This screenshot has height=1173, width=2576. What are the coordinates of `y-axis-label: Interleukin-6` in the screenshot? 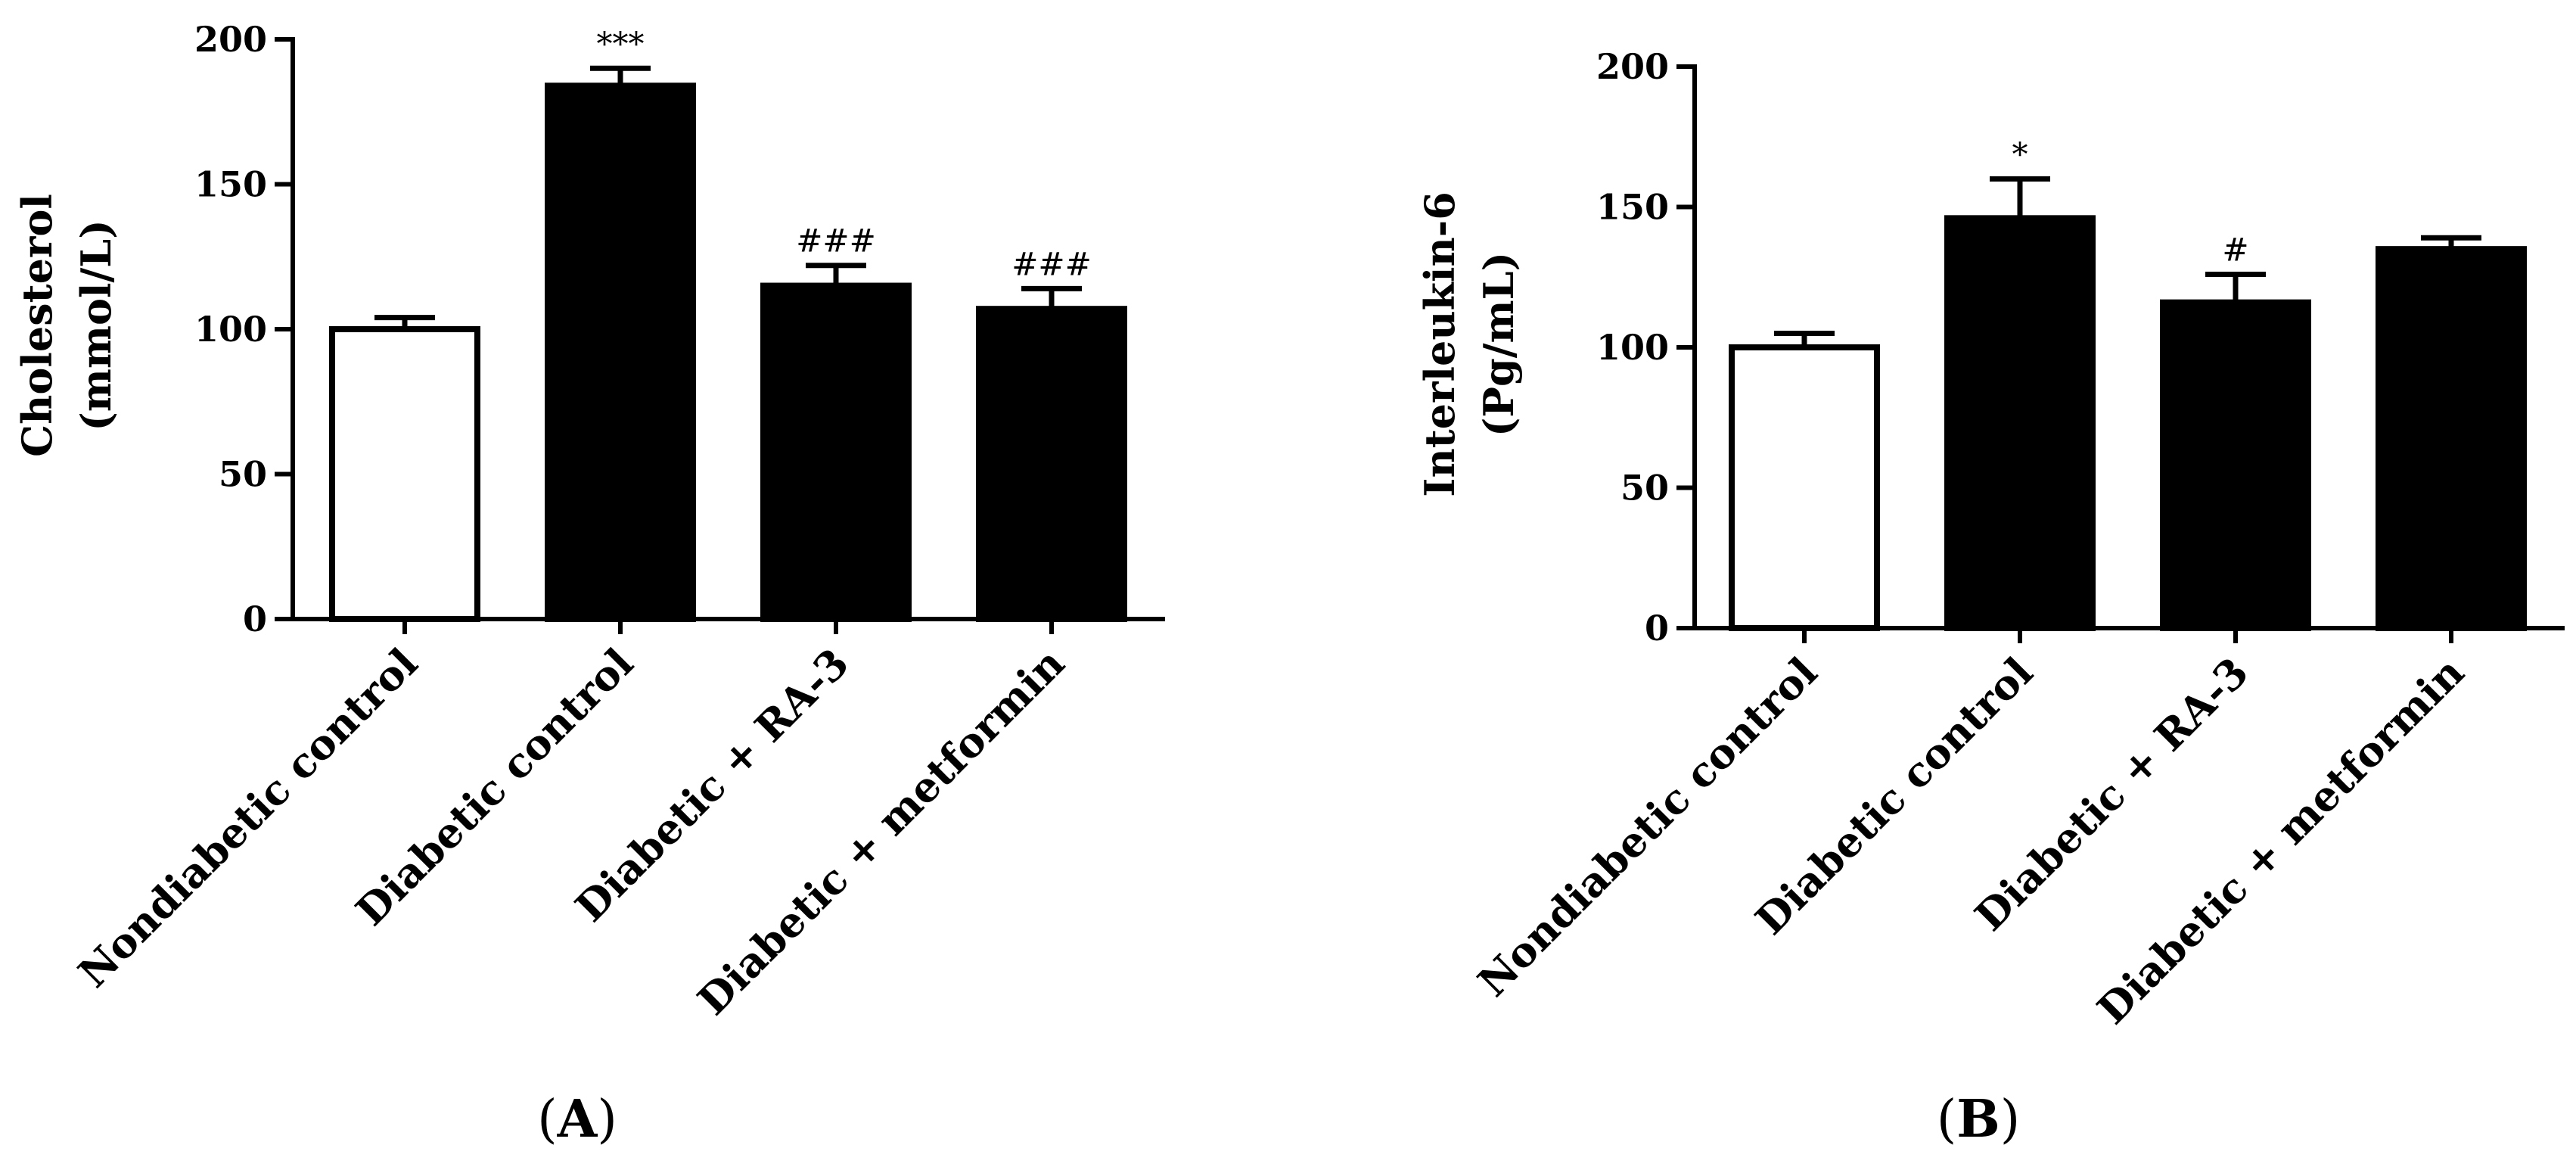 It's located at (1439, 344).